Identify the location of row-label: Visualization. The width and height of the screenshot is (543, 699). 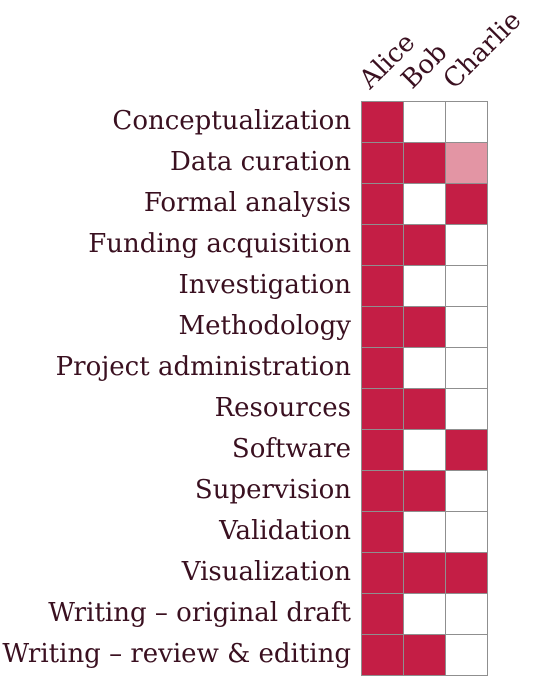
(266, 572).